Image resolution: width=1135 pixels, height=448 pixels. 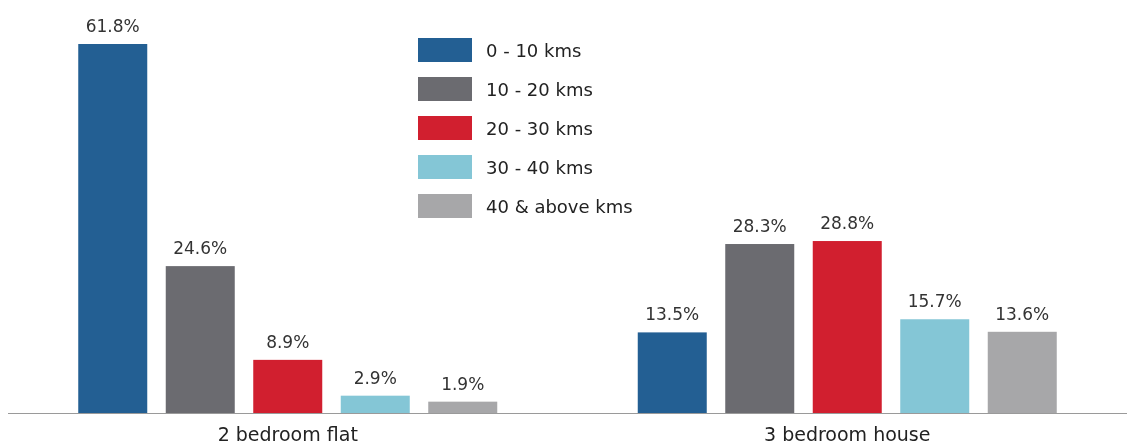 What do you see at coordinates (539, 89) in the screenshot?
I see `legend-label: 10 - 20 kms` at bounding box center [539, 89].